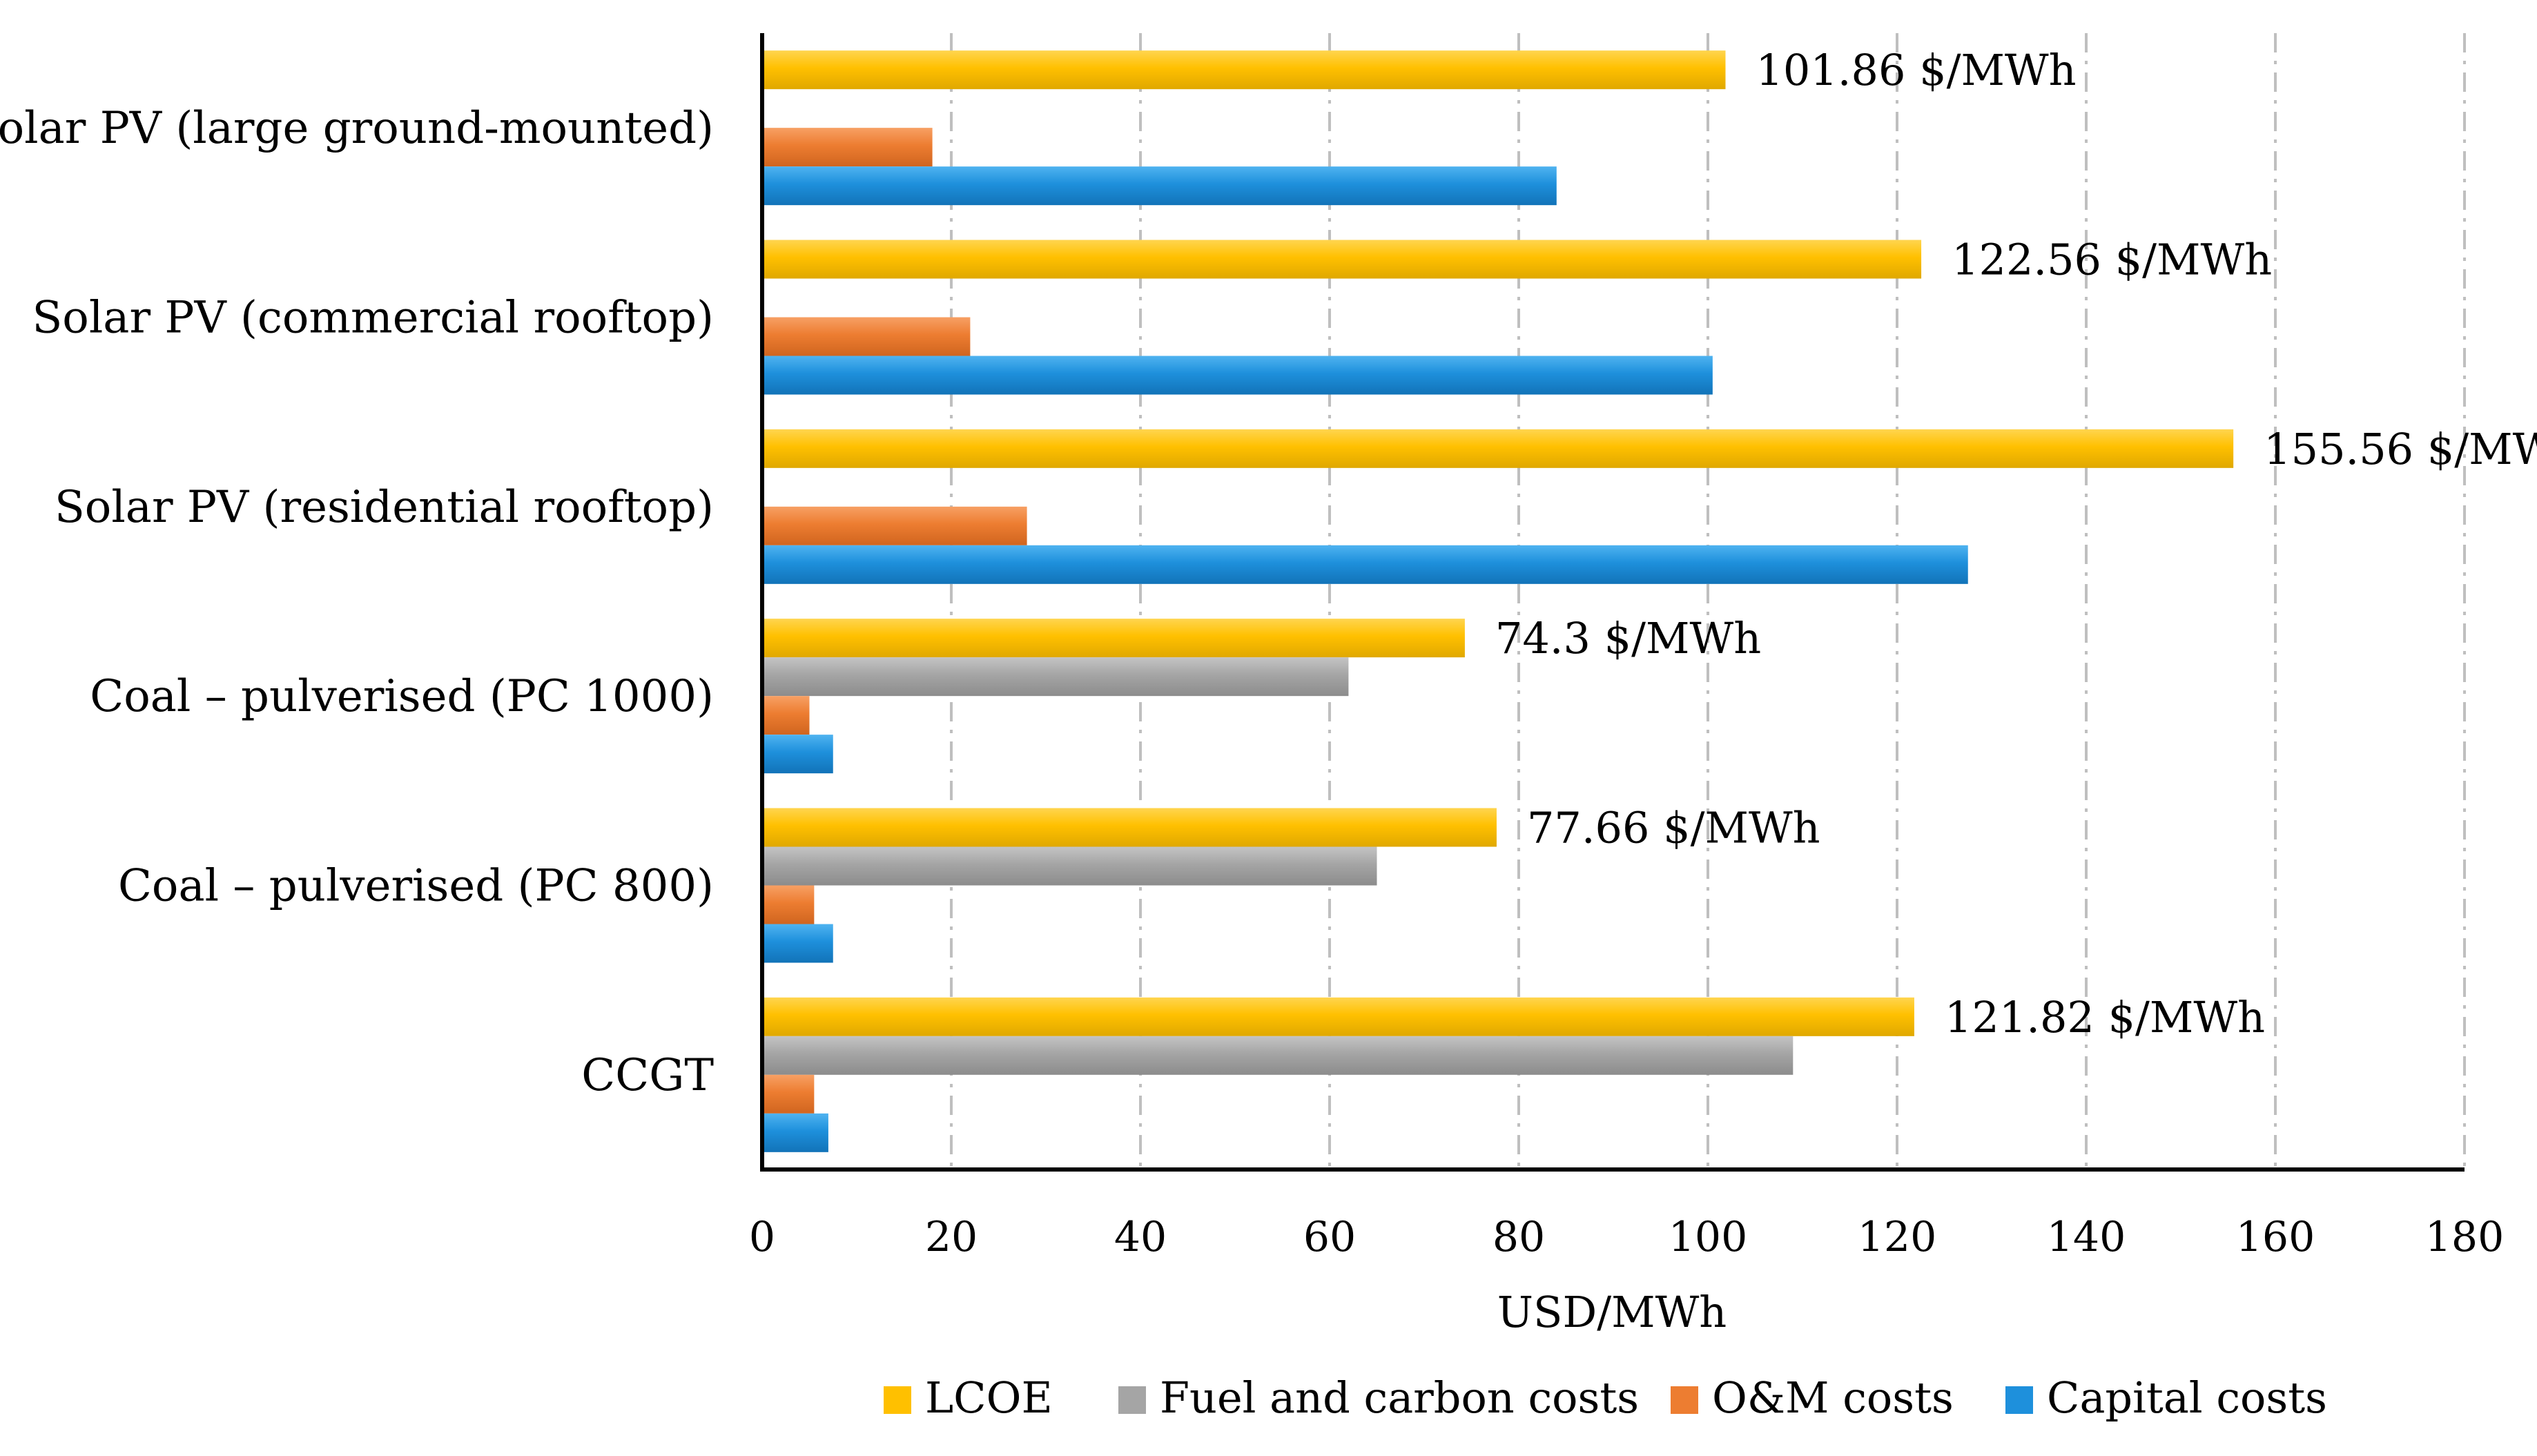  What do you see at coordinates (989, 1397) in the screenshot?
I see `legend-label-lcoe: LCOE` at bounding box center [989, 1397].